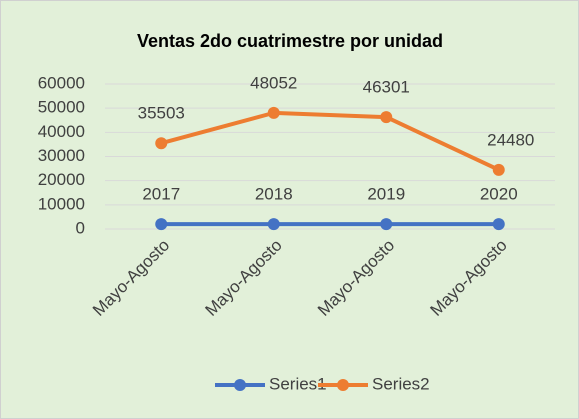 This screenshot has width=579, height=419. Describe the element at coordinates (161, 194) in the screenshot. I see `data-label: 2017` at that location.